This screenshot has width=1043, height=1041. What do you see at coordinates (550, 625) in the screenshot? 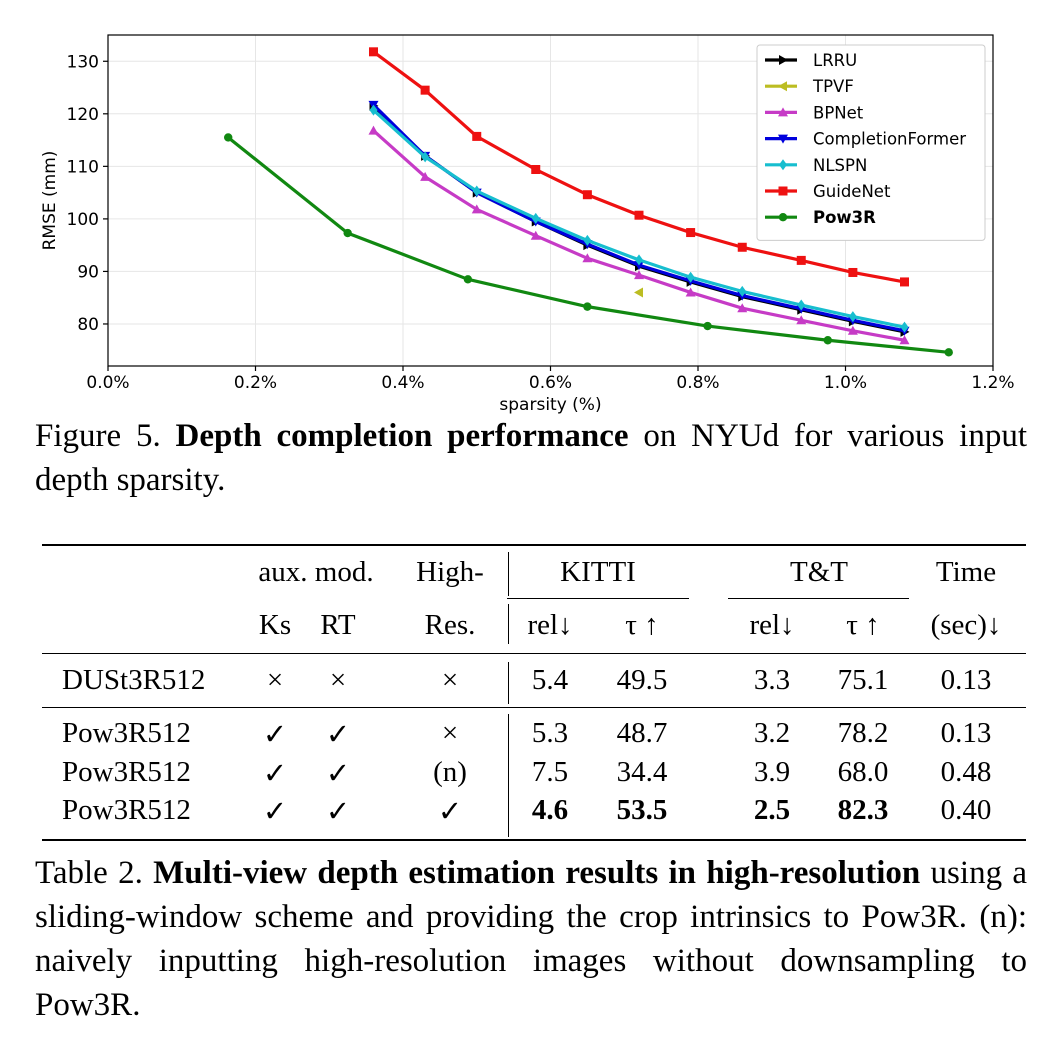
I see `header-kitti-rel: rel↓` at bounding box center [550, 625].